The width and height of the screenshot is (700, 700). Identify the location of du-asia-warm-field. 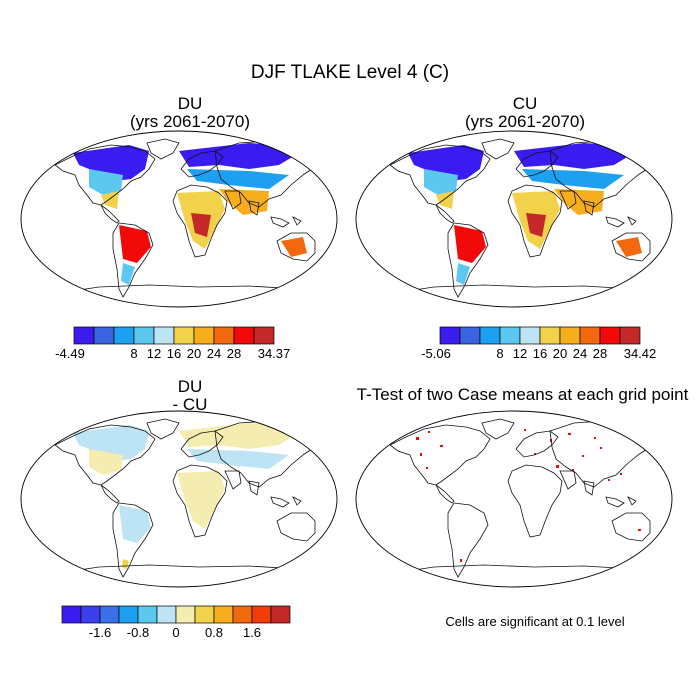
(244, 202).